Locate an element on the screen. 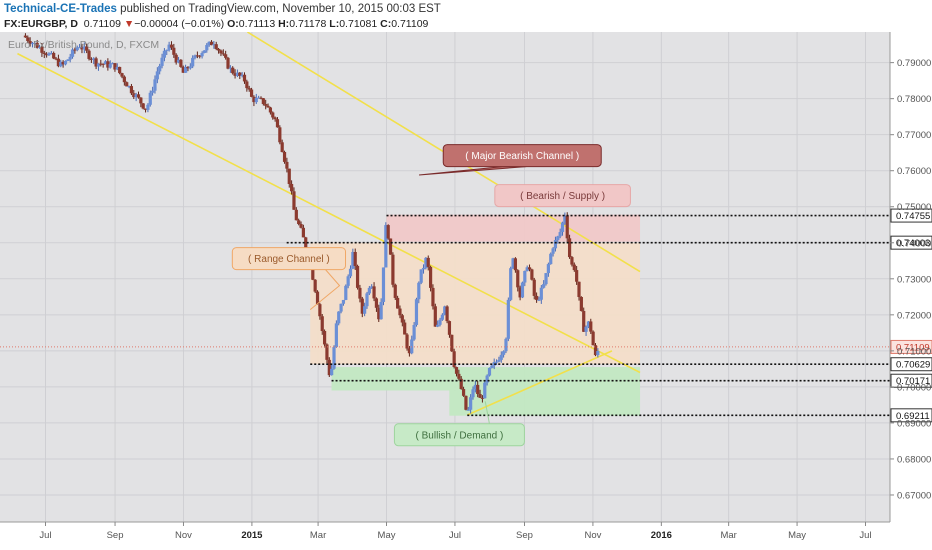 This screenshot has height=550, width=932. x-tick-label: Sep is located at coordinates (115, 535).